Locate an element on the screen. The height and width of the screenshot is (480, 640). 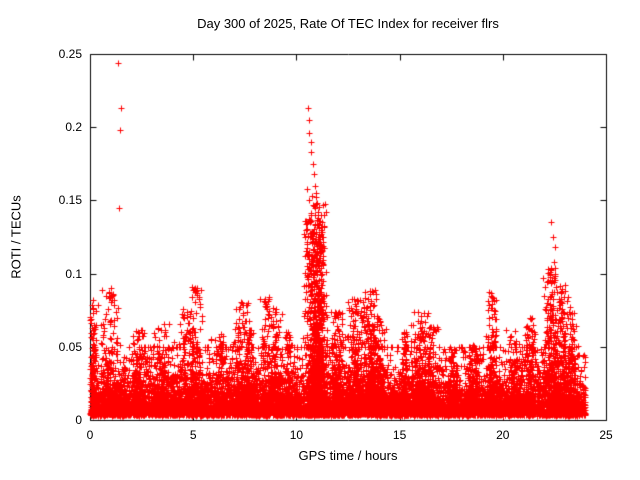
y-axis-label: ROTI / TECUs is located at coordinates (16, 237).